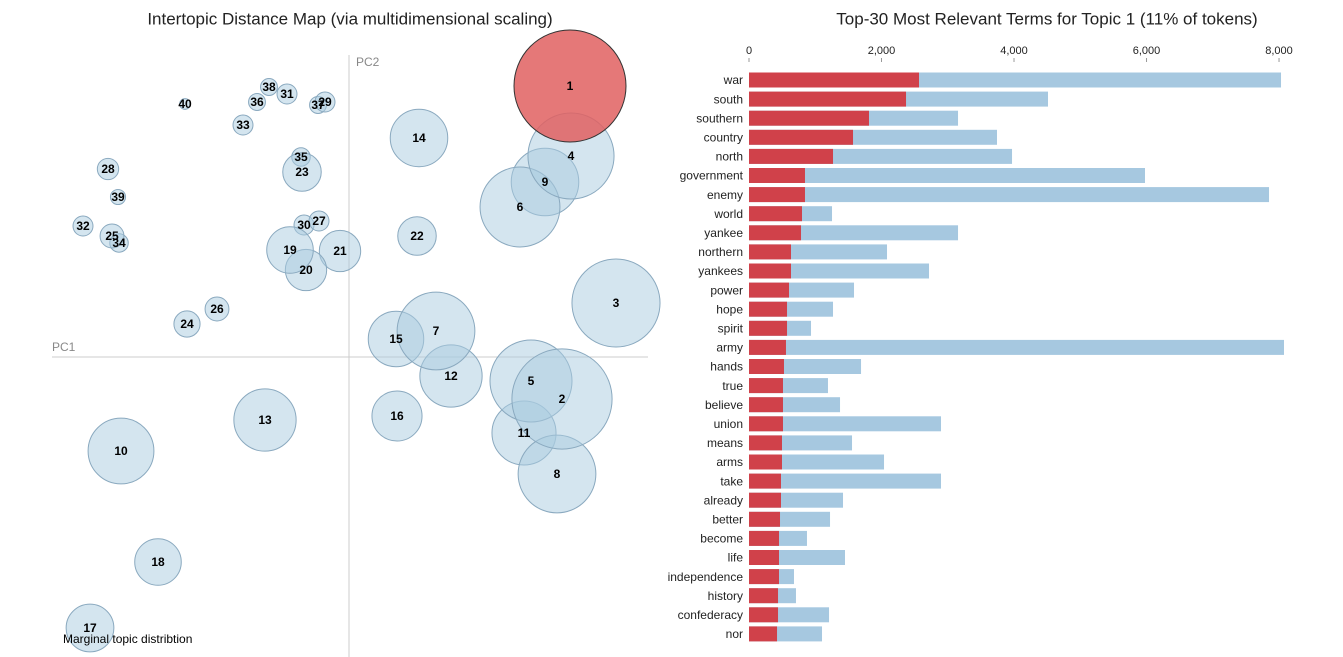 This screenshot has height=657, width=1343. Describe the element at coordinates (728, 424) in the screenshot. I see `term-label: union` at that location.